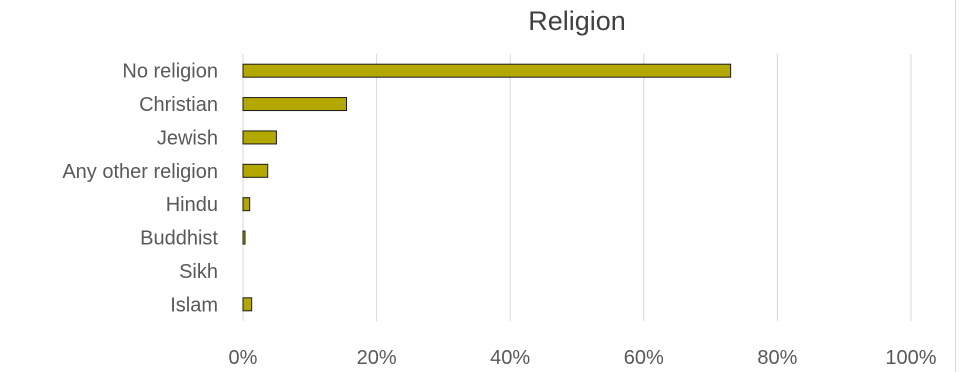 This screenshot has height=372, width=969. I want to click on x-tick-label: 0%, so click(243, 358).